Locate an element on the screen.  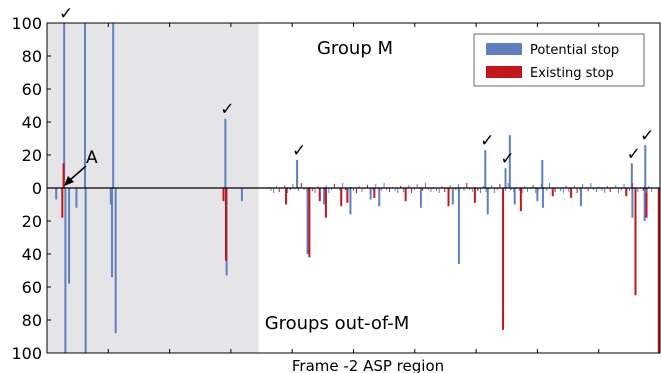
annotation-a-label: A is located at coordinates (92, 158).